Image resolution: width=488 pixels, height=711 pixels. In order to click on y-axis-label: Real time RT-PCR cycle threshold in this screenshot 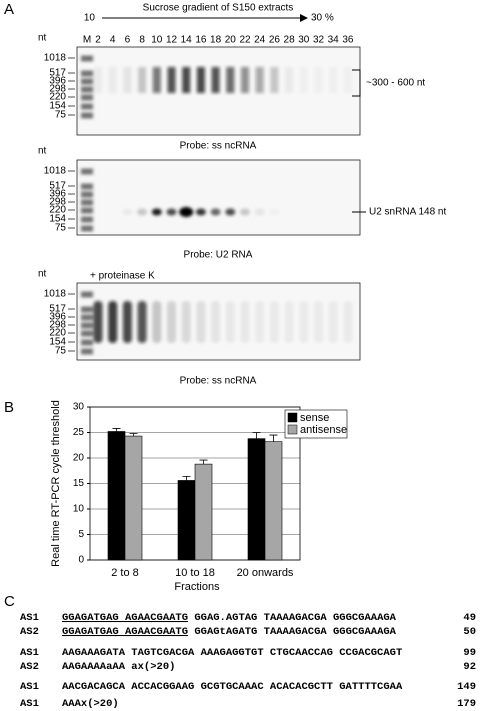, I will do `click(56, 483)`.